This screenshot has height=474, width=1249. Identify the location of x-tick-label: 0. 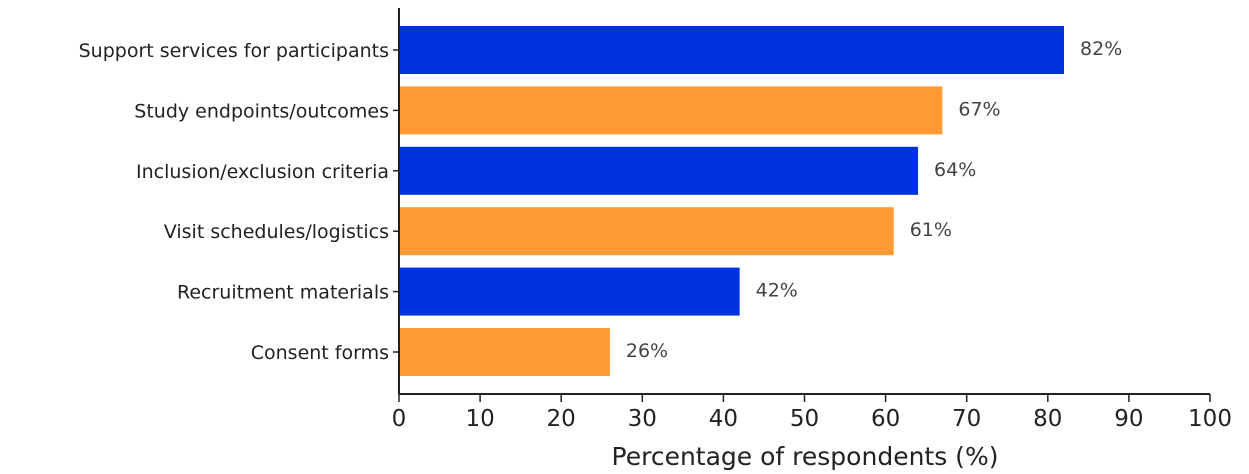
(399, 419).